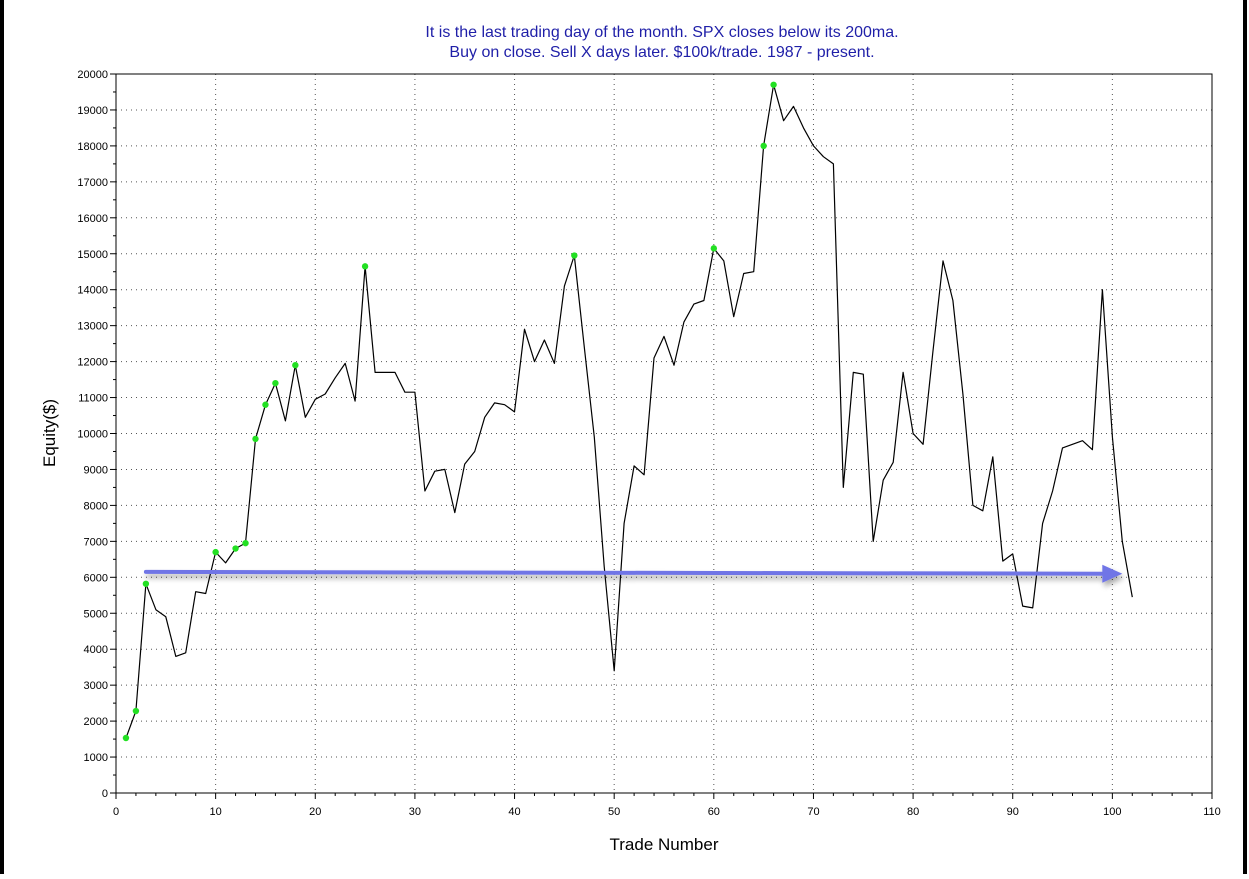  What do you see at coordinates (92, 183) in the screenshot?
I see `y-tick-label: 17000` at bounding box center [92, 183].